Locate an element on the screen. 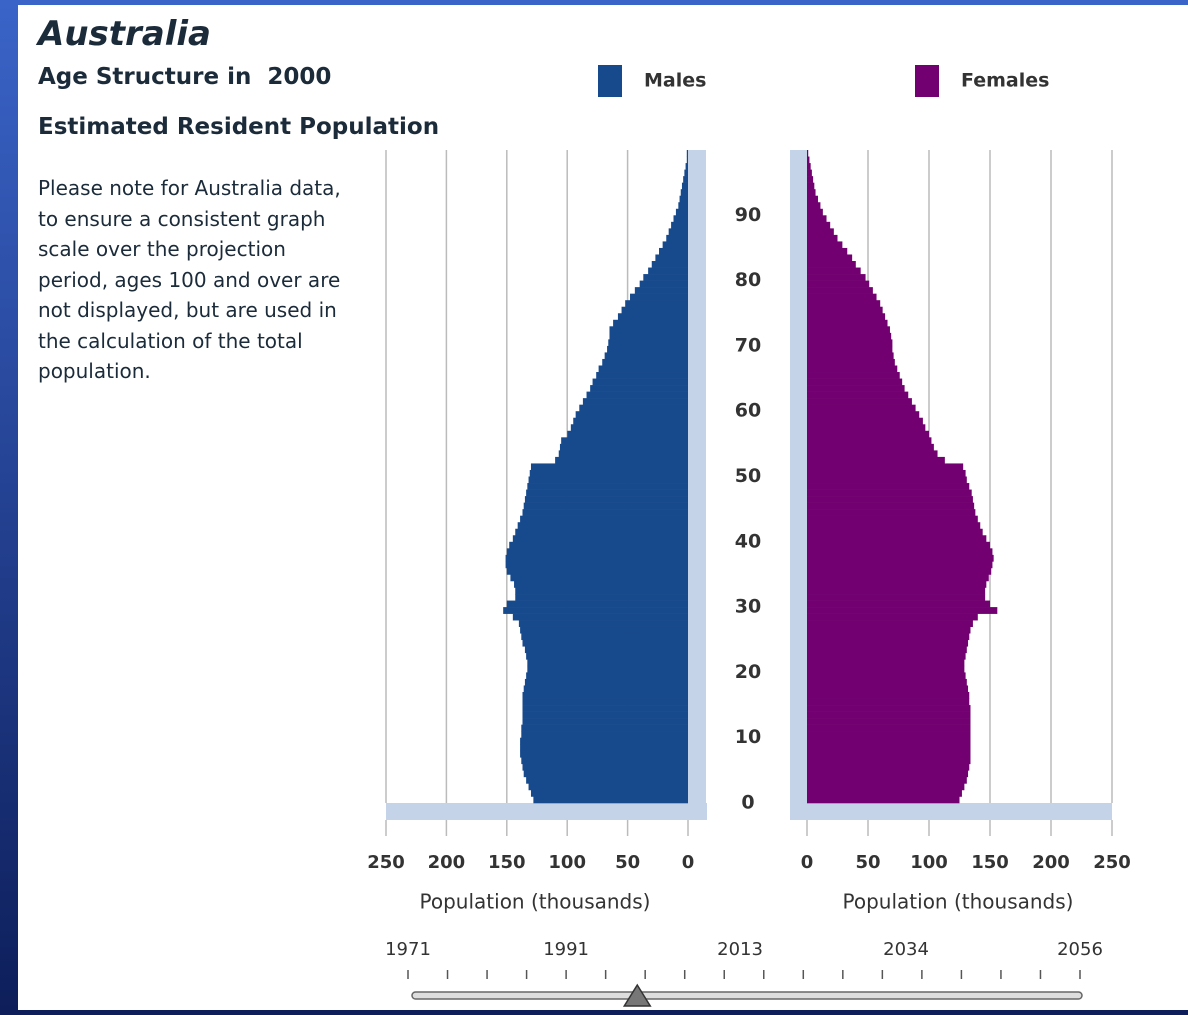 Image resolution: width=1188 pixels, height=1015 pixels. subtitle: Estimated Resident Population is located at coordinates (239, 127).